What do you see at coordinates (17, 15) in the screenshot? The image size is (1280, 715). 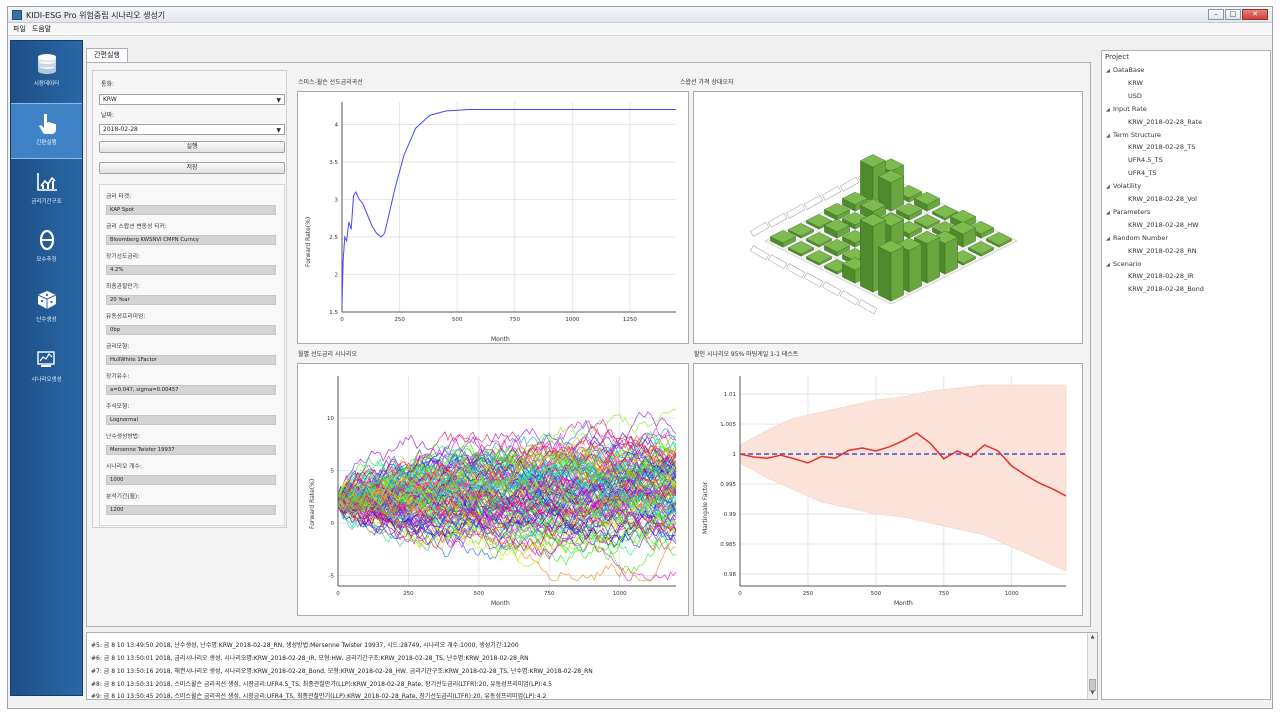 I see `app-icon` at bounding box center [17, 15].